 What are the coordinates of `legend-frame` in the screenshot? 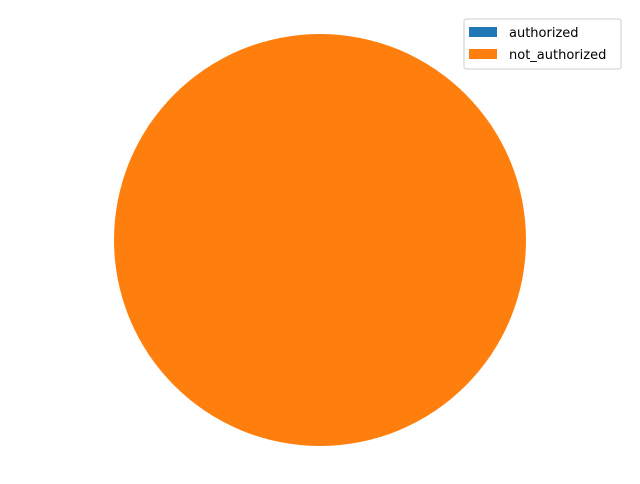 It's located at (542, 44).